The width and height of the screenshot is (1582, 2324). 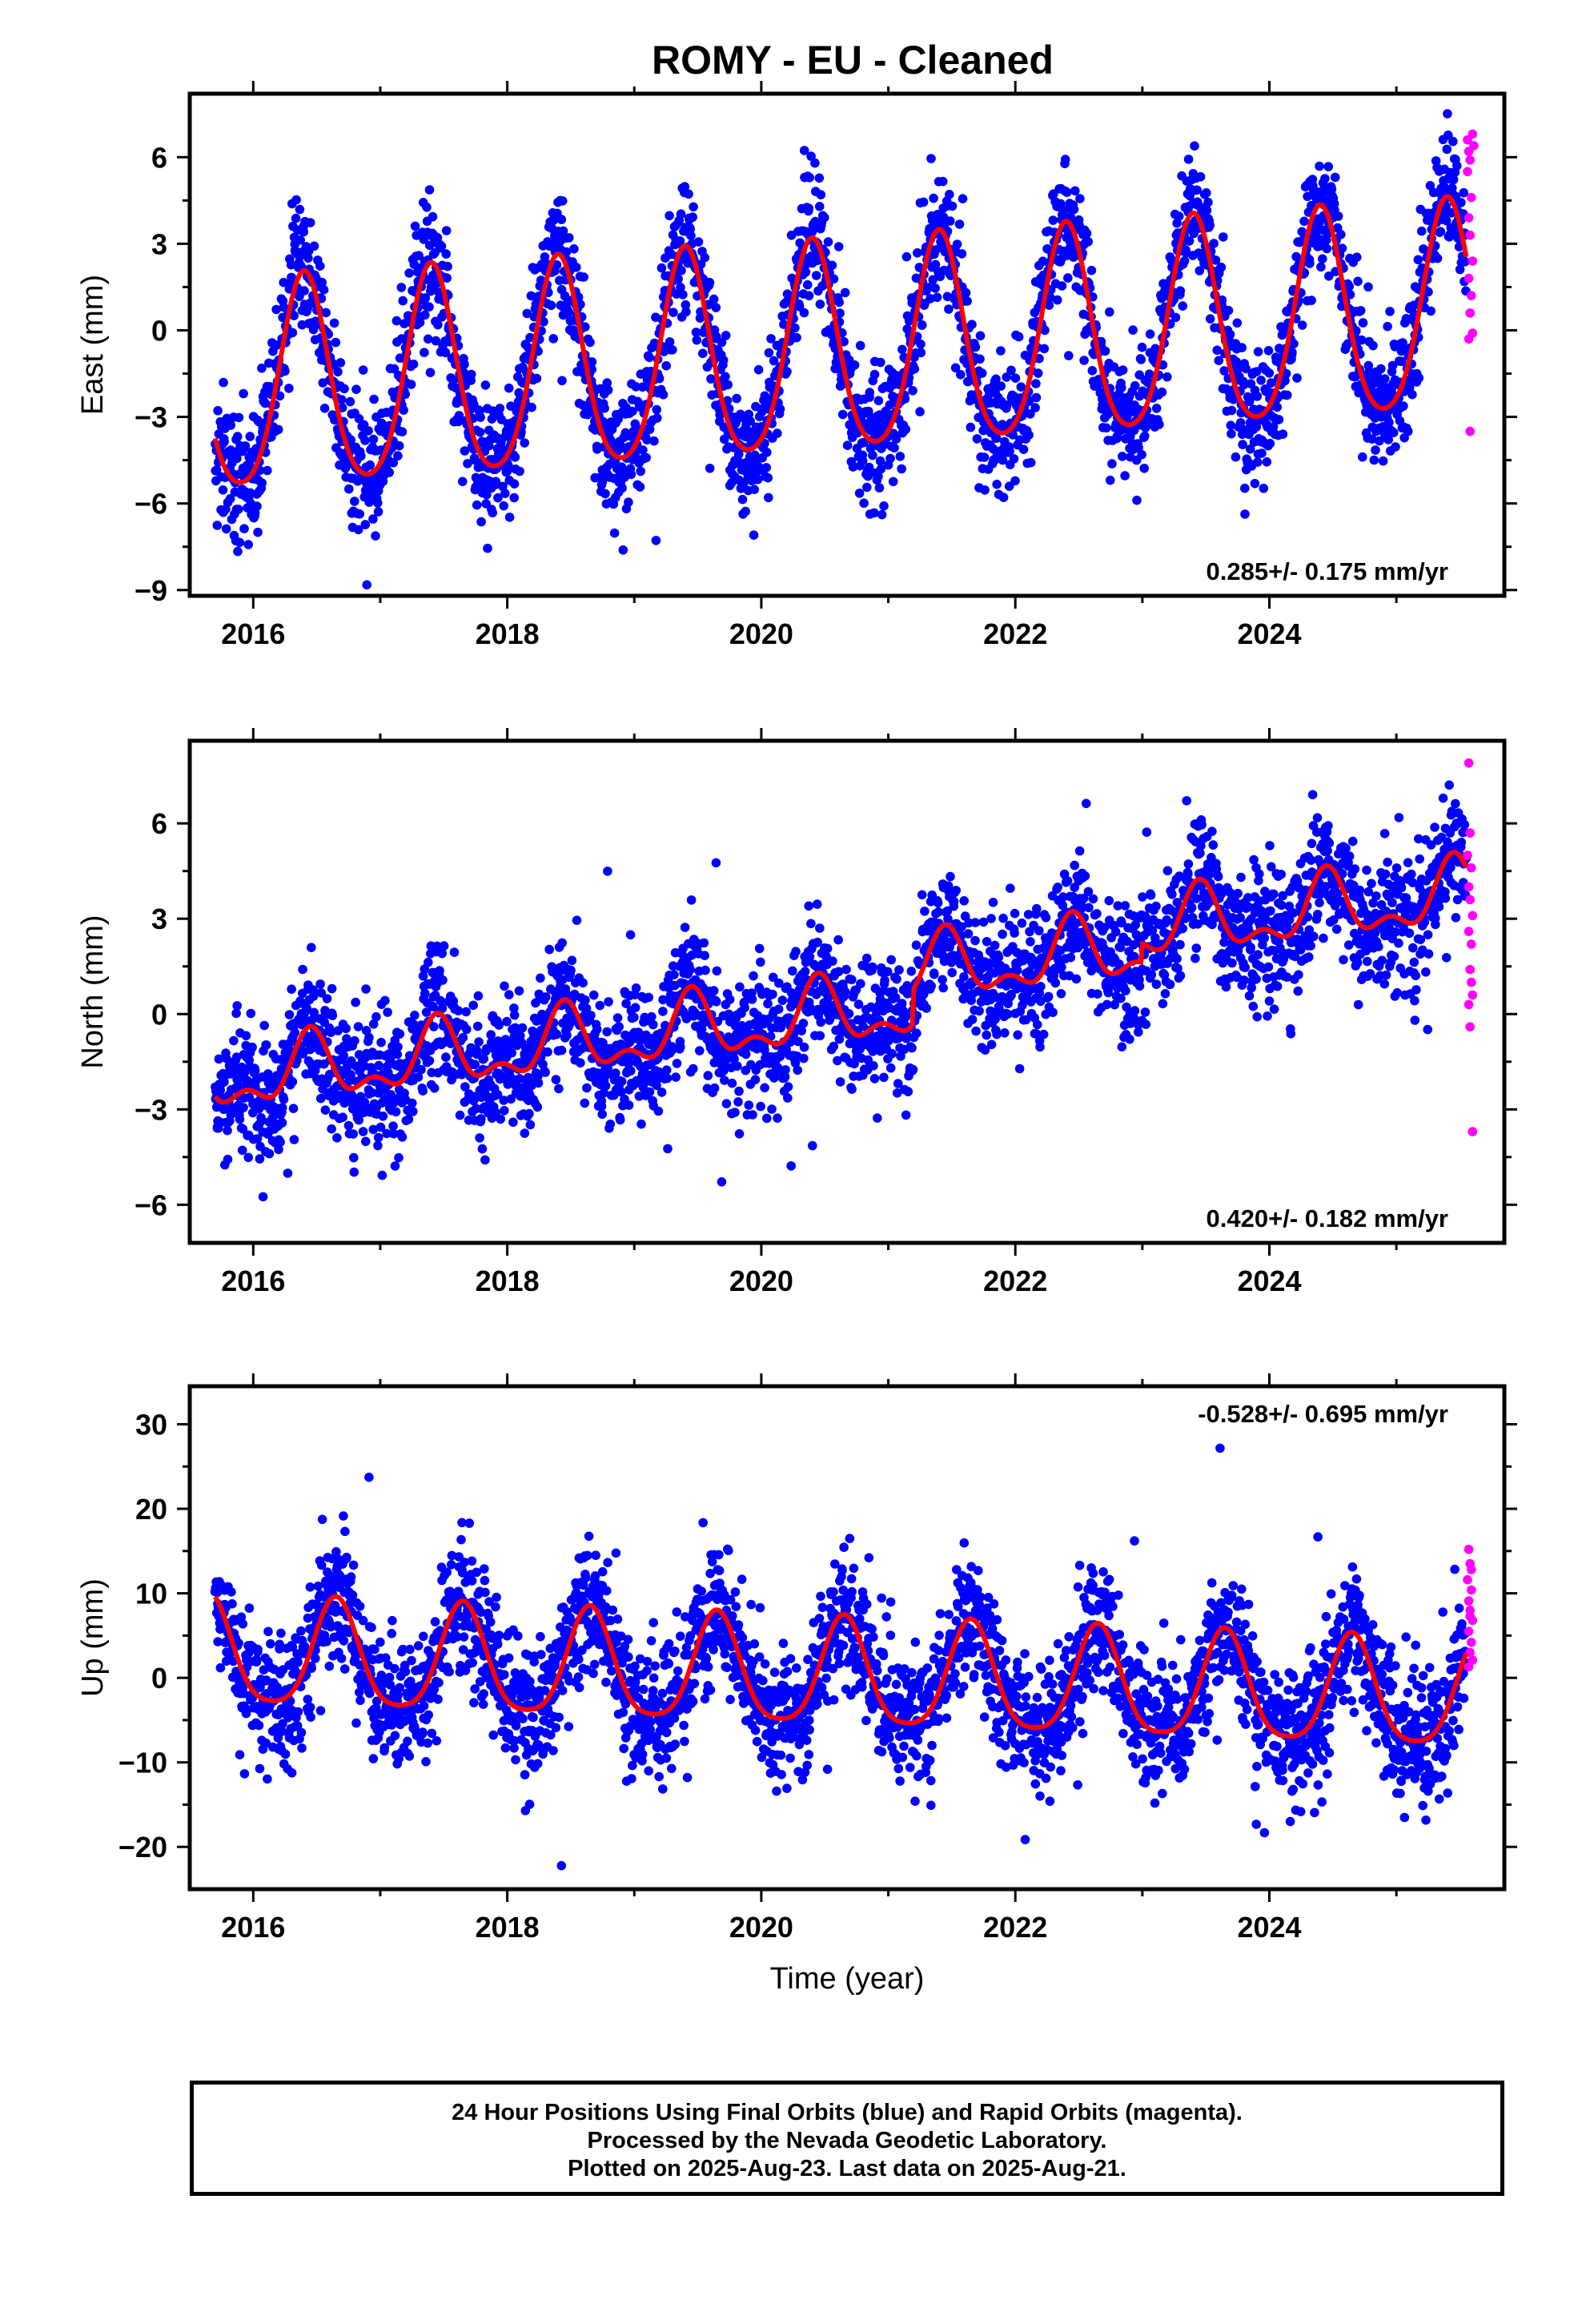 What do you see at coordinates (841, 991) in the screenshot?
I see `final-orbit-points` at bounding box center [841, 991].